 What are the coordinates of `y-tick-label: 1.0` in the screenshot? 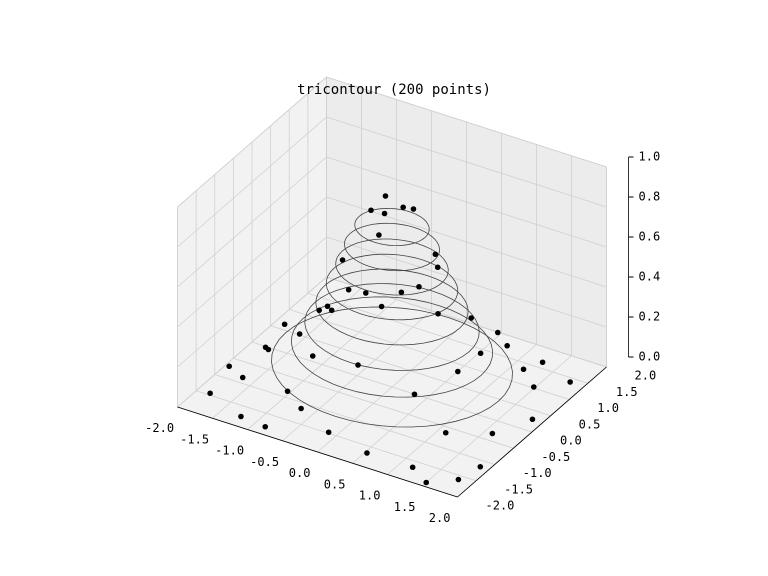 It's located at (608, 408).